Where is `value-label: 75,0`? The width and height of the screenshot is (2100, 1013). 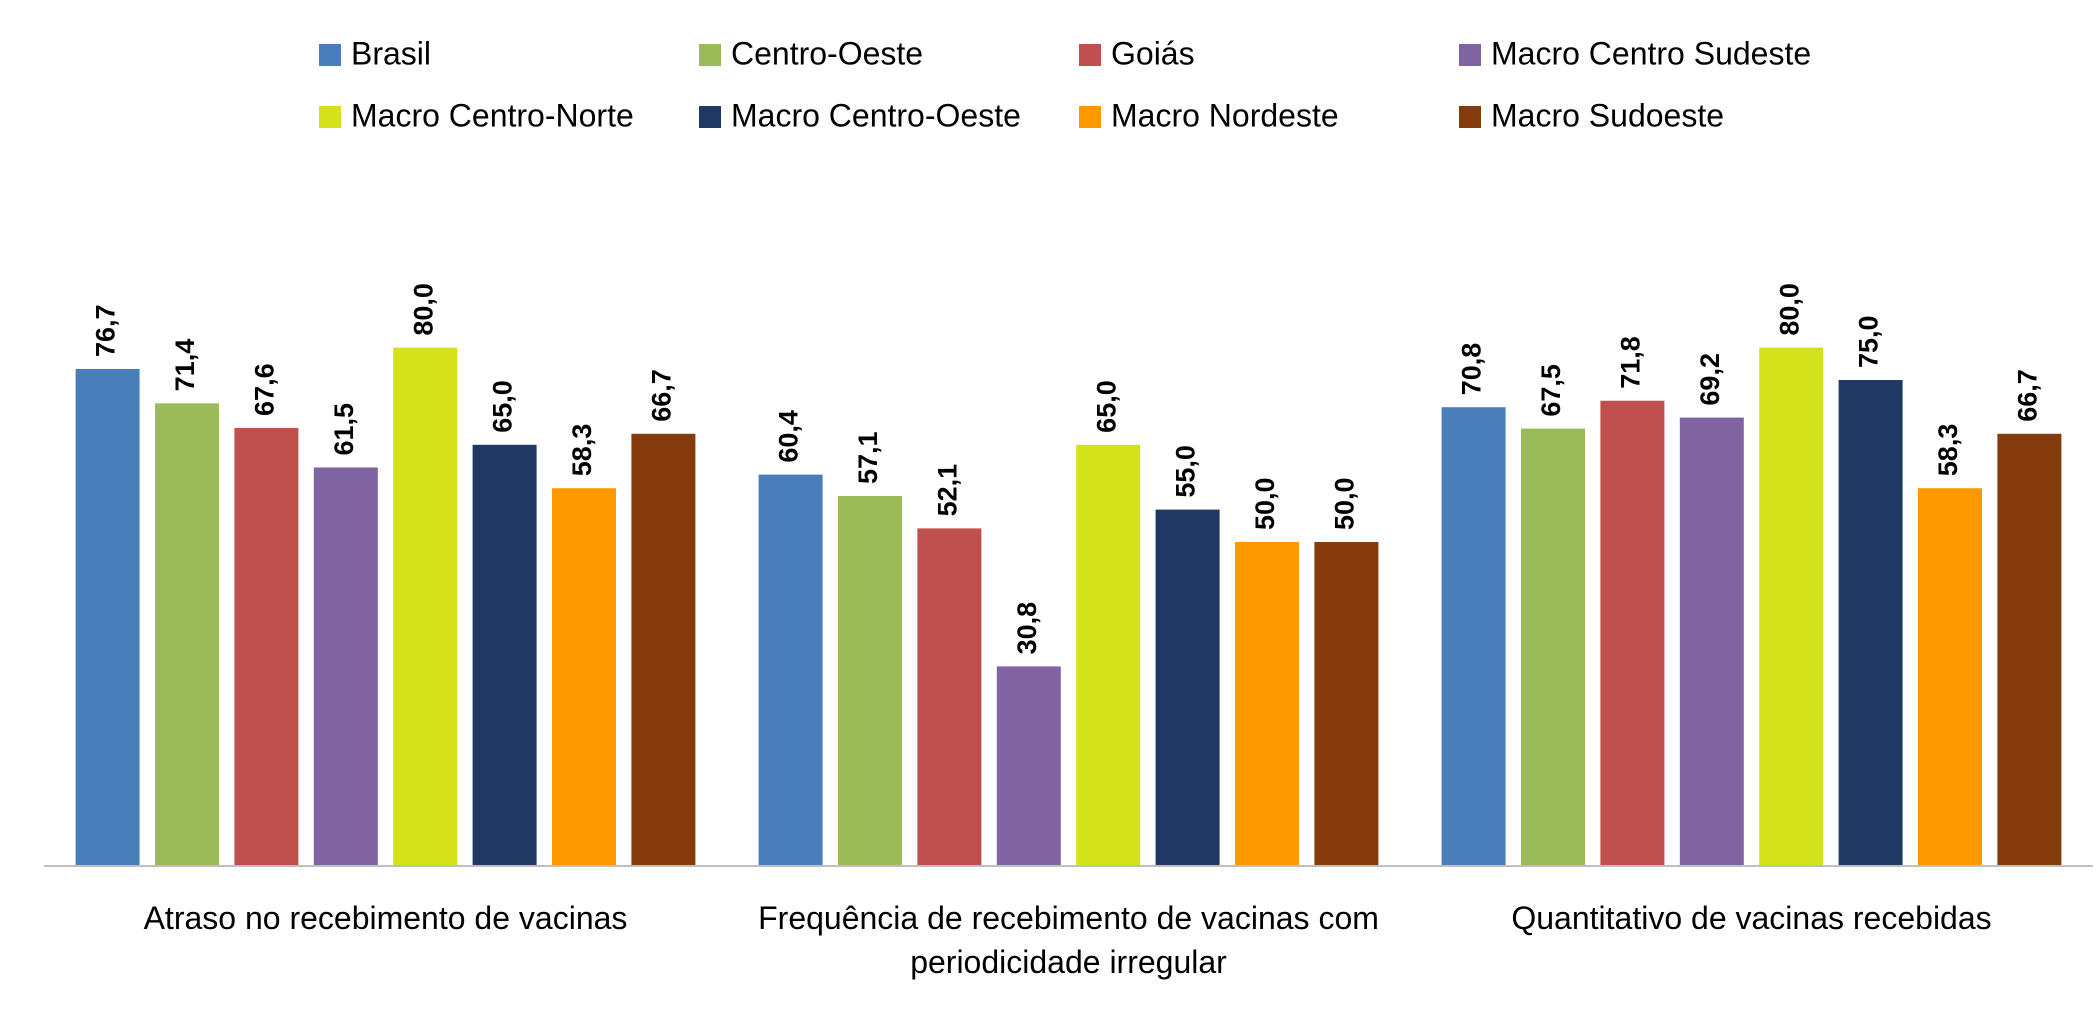
value-label: 75,0 is located at coordinates (1869, 341).